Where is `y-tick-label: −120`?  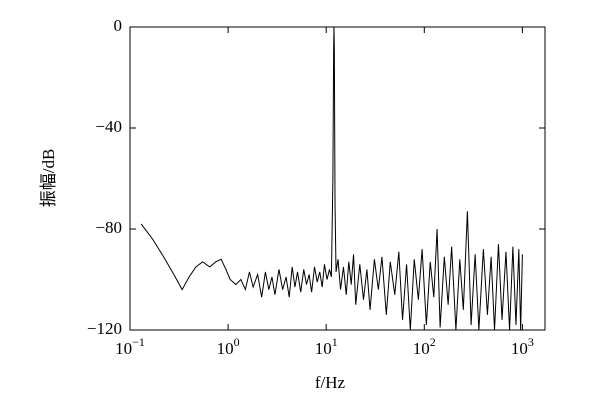 y-tick-label: −120 is located at coordinates (104, 328).